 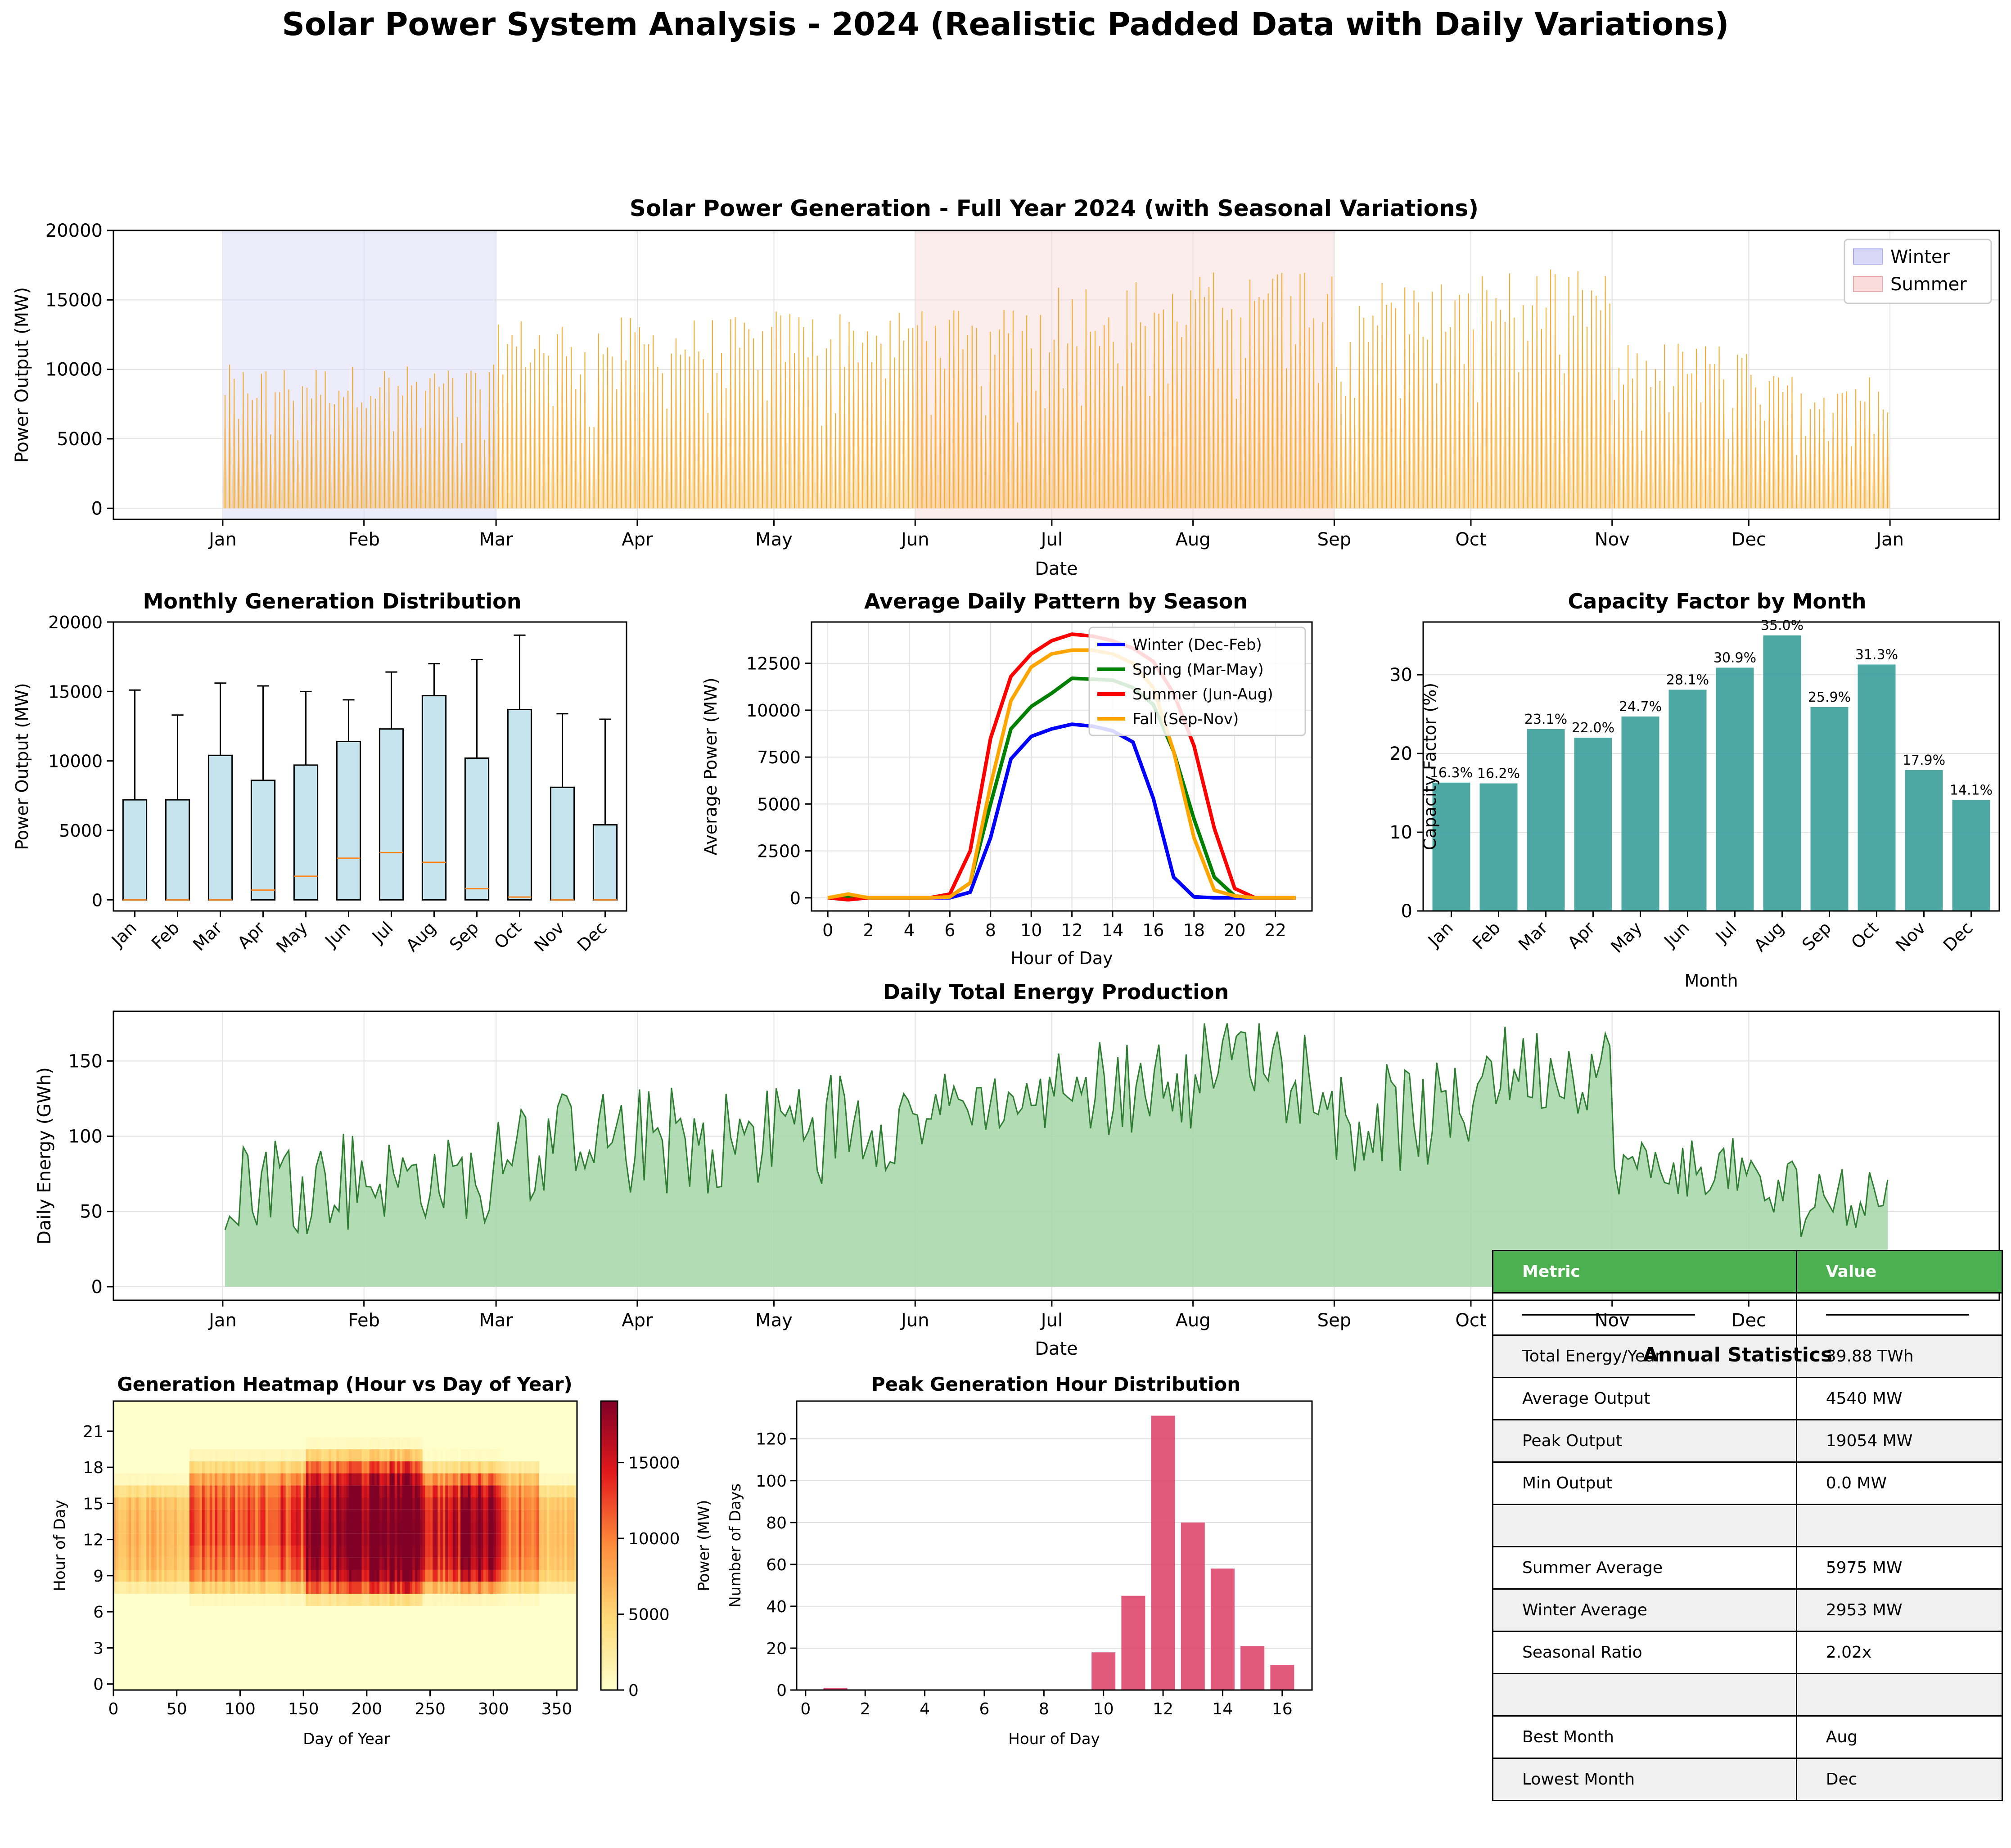 I want to click on x-tick-label: Oct, so click(x=508, y=935).